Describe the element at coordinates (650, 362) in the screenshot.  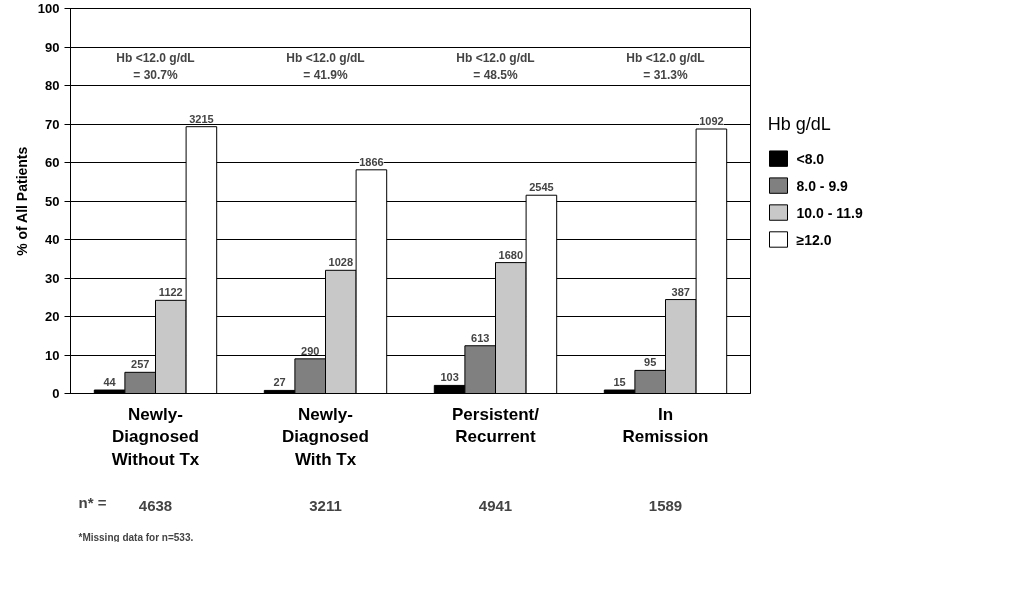
I see `annotation: 95` at that location.